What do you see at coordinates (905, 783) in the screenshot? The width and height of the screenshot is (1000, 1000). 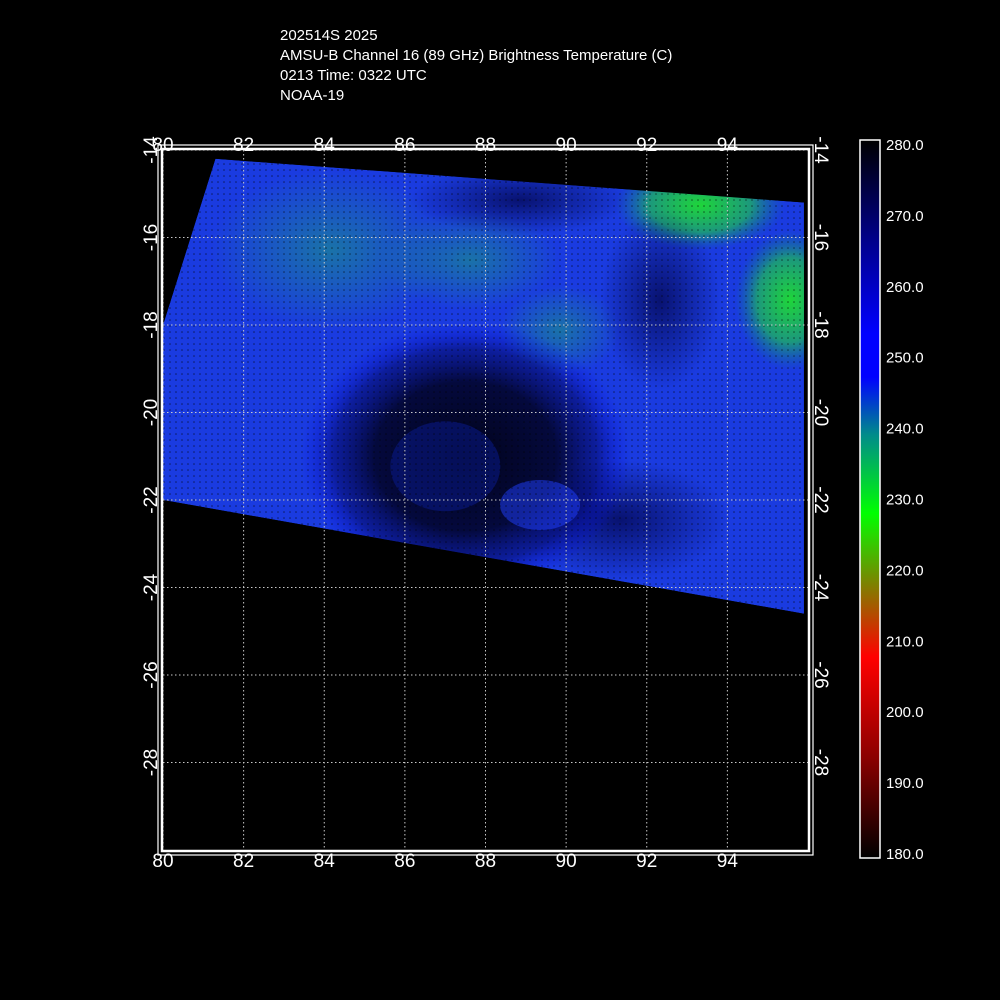 I see `colorbar-label: 190.0` at bounding box center [905, 783].